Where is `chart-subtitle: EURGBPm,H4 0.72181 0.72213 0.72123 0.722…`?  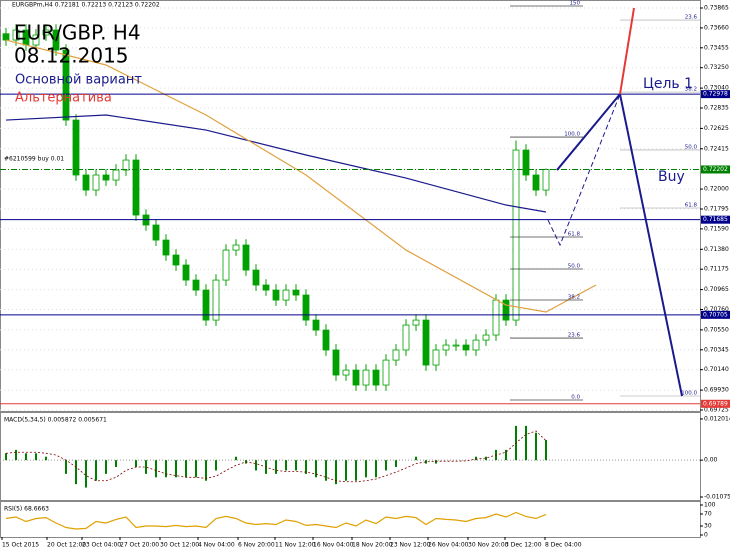
chart-subtitle: EURGBPm,H4 0.72181 0.72213 0.72123 0.722… is located at coordinates (86, 5).